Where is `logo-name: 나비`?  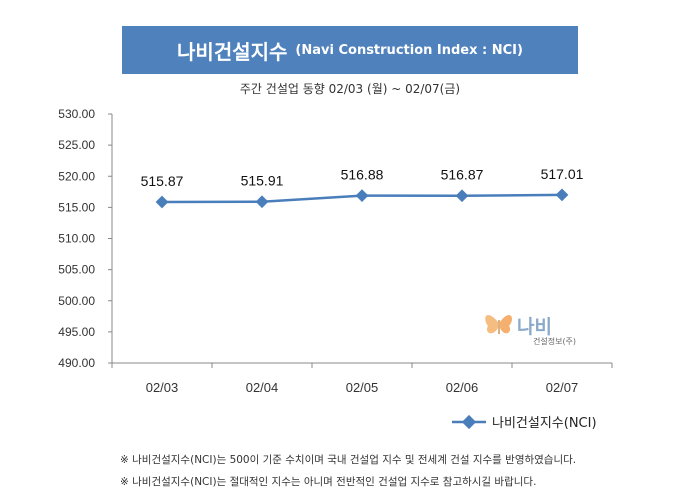 logo-name: 나비 is located at coordinates (534, 327).